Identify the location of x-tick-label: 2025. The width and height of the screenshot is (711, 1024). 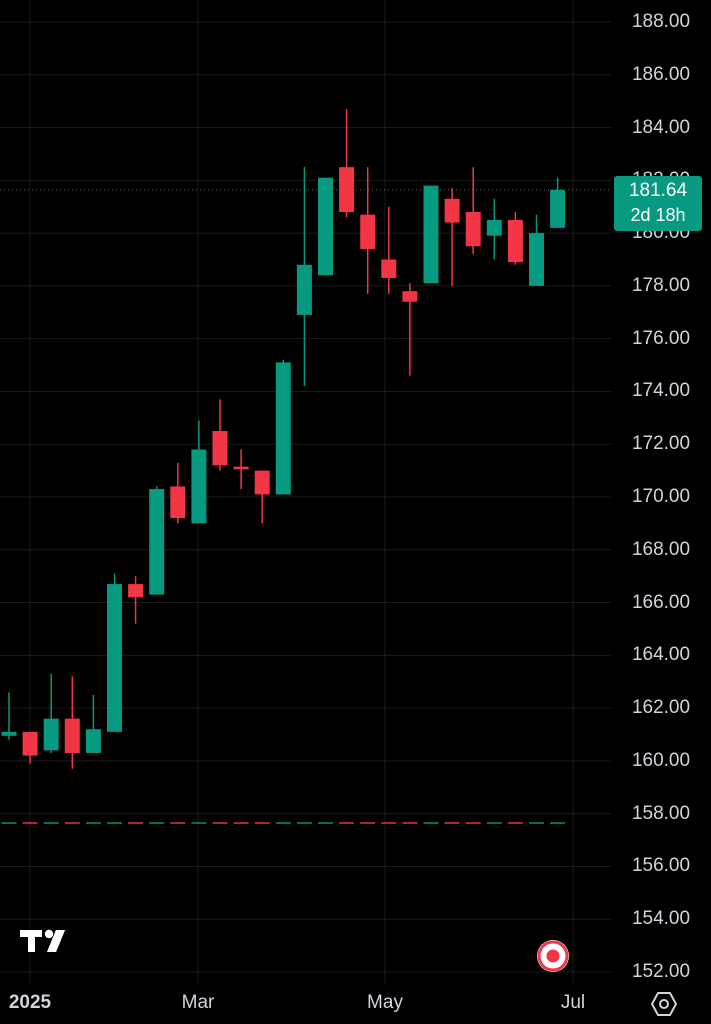
(30, 1002).